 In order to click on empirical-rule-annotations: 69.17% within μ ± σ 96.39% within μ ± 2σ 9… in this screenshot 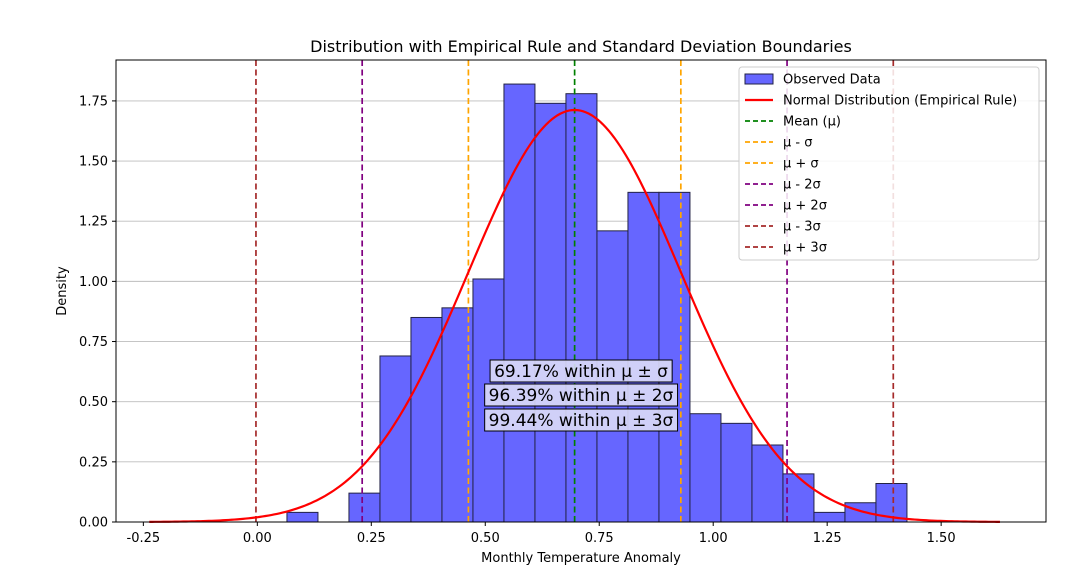, I will do `click(581, 395)`.